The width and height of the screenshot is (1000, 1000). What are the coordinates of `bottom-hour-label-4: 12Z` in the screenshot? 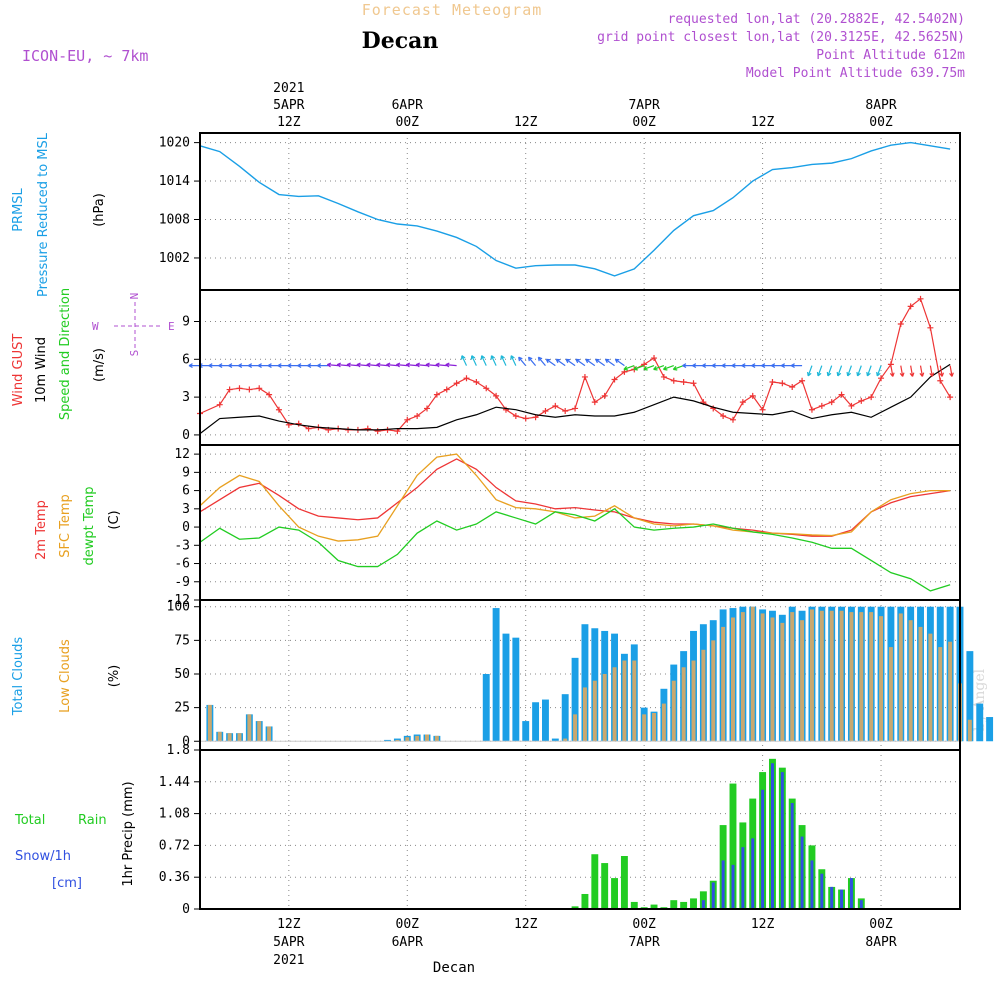 It's located at (763, 924).